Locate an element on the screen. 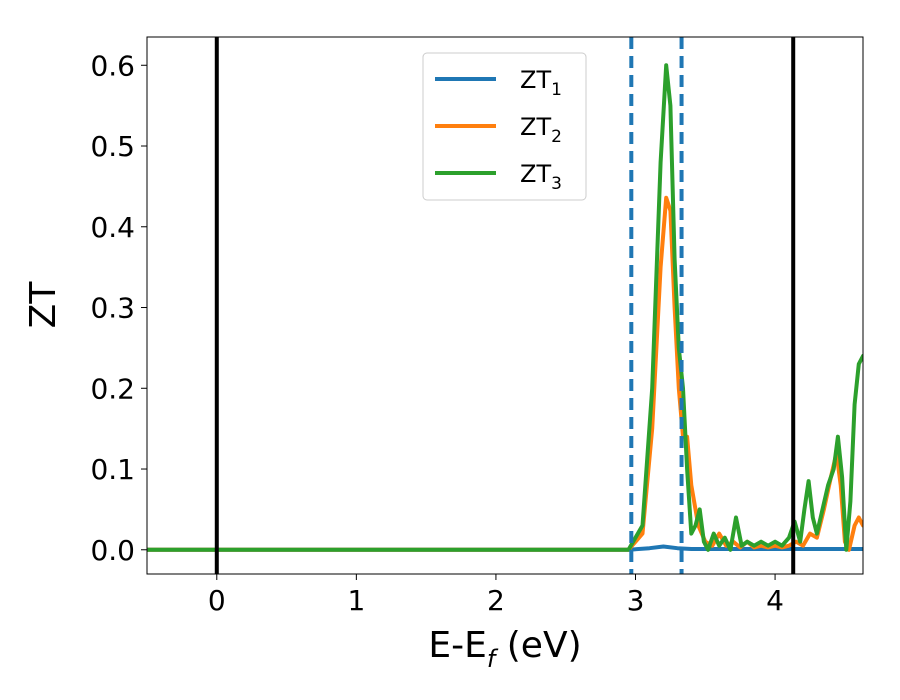 The height and width of the screenshot is (700, 900). series-line-zt1 is located at coordinates (505, 548).